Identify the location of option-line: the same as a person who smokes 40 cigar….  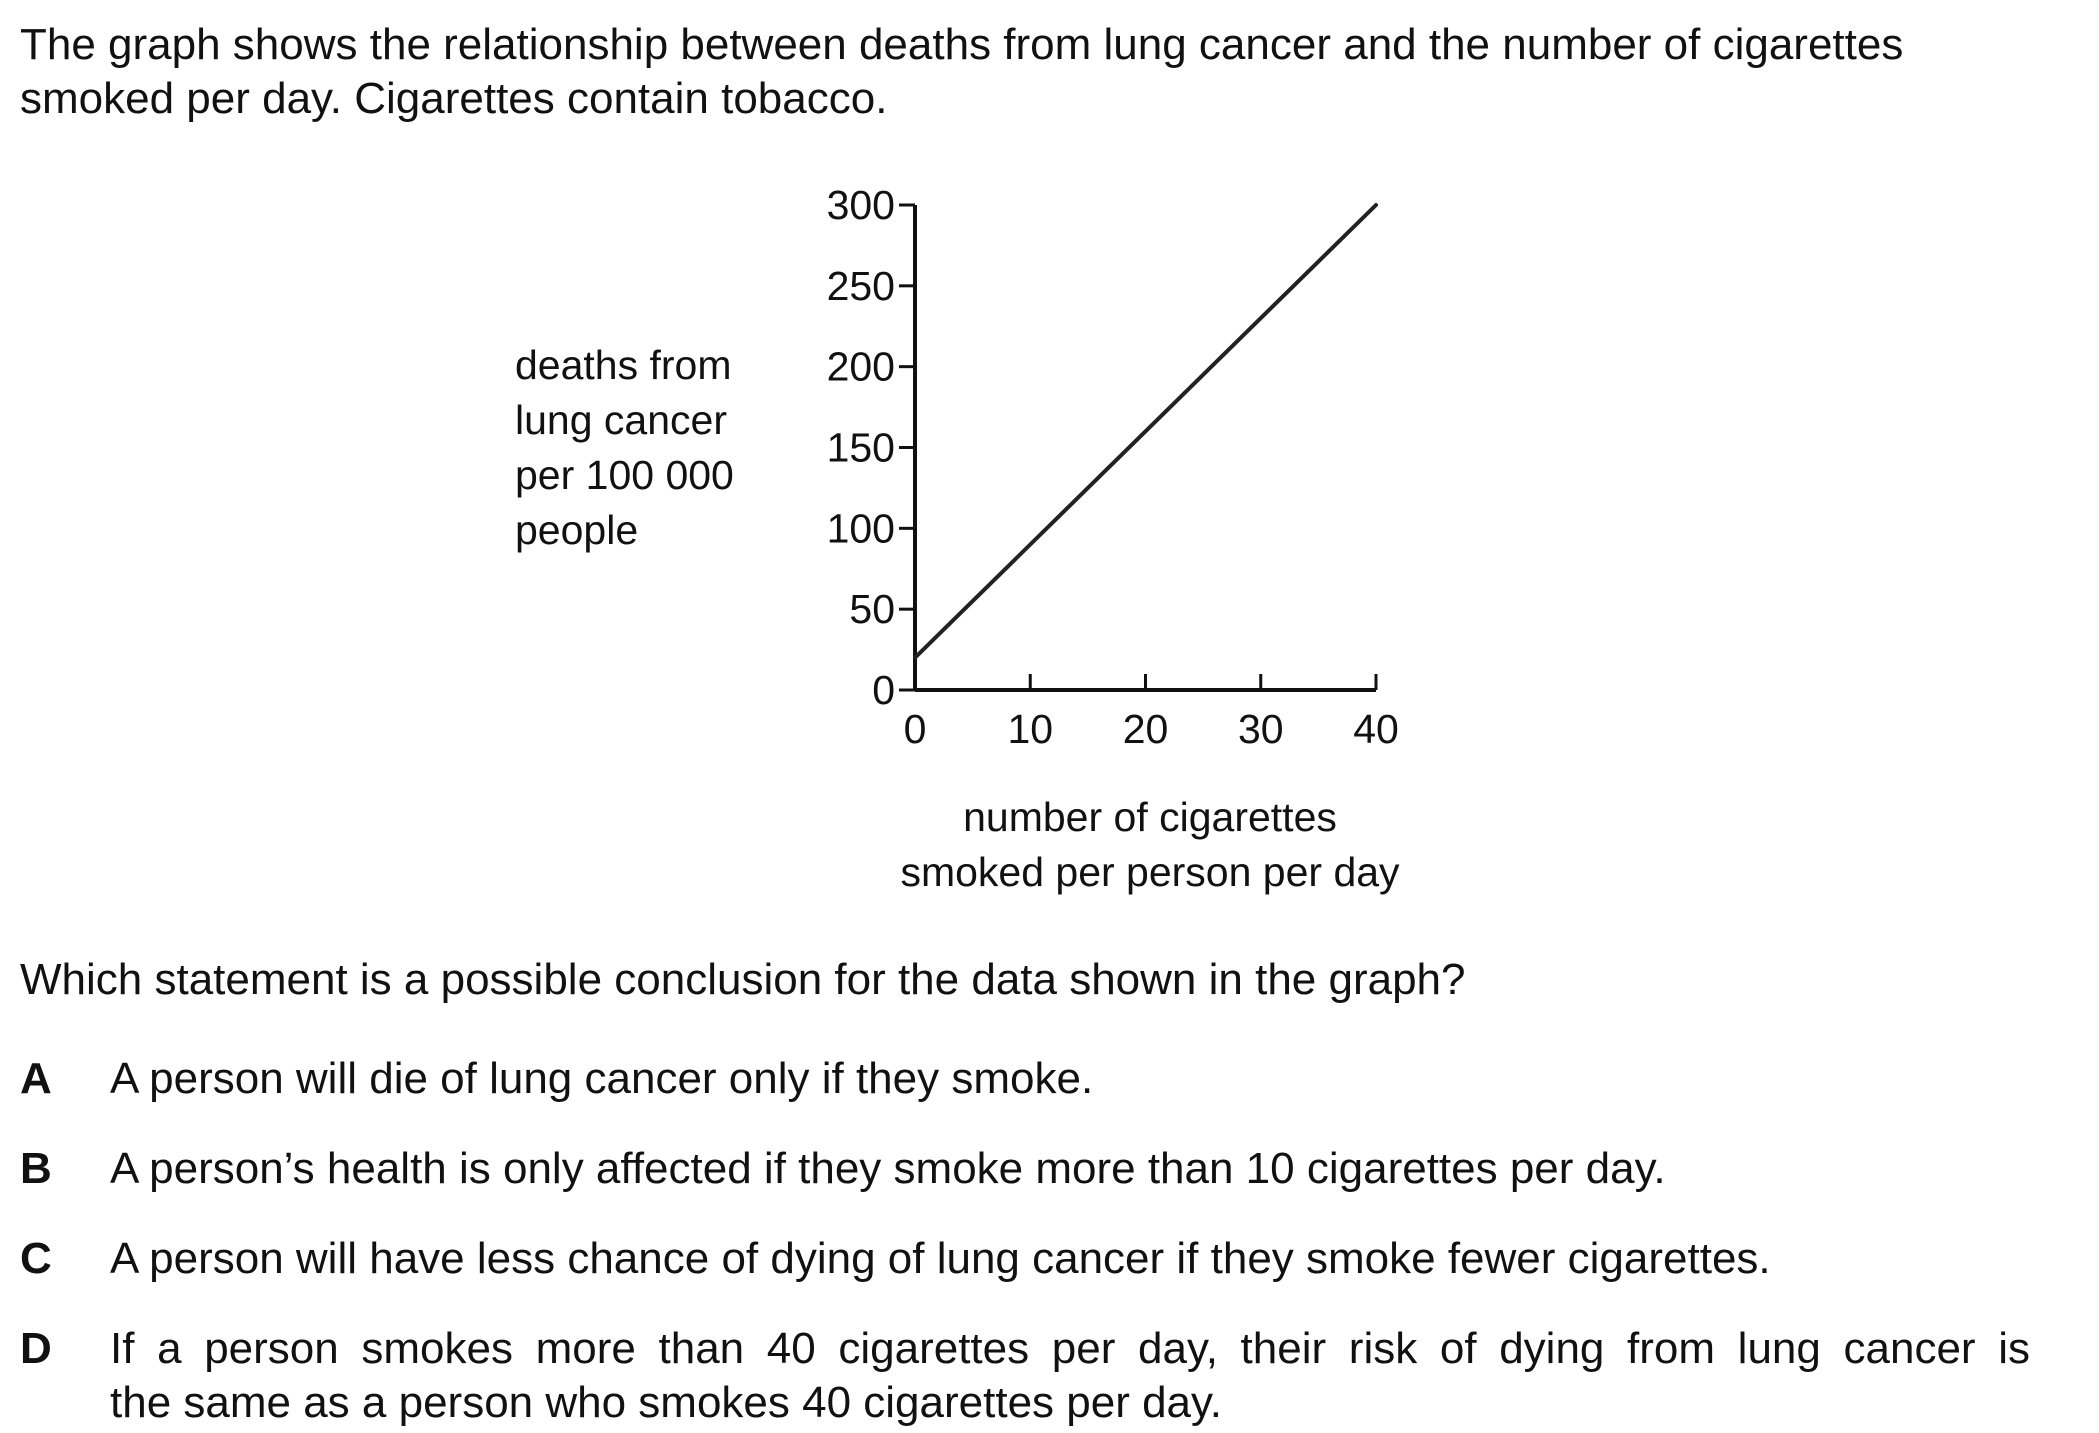
(666, 1402).